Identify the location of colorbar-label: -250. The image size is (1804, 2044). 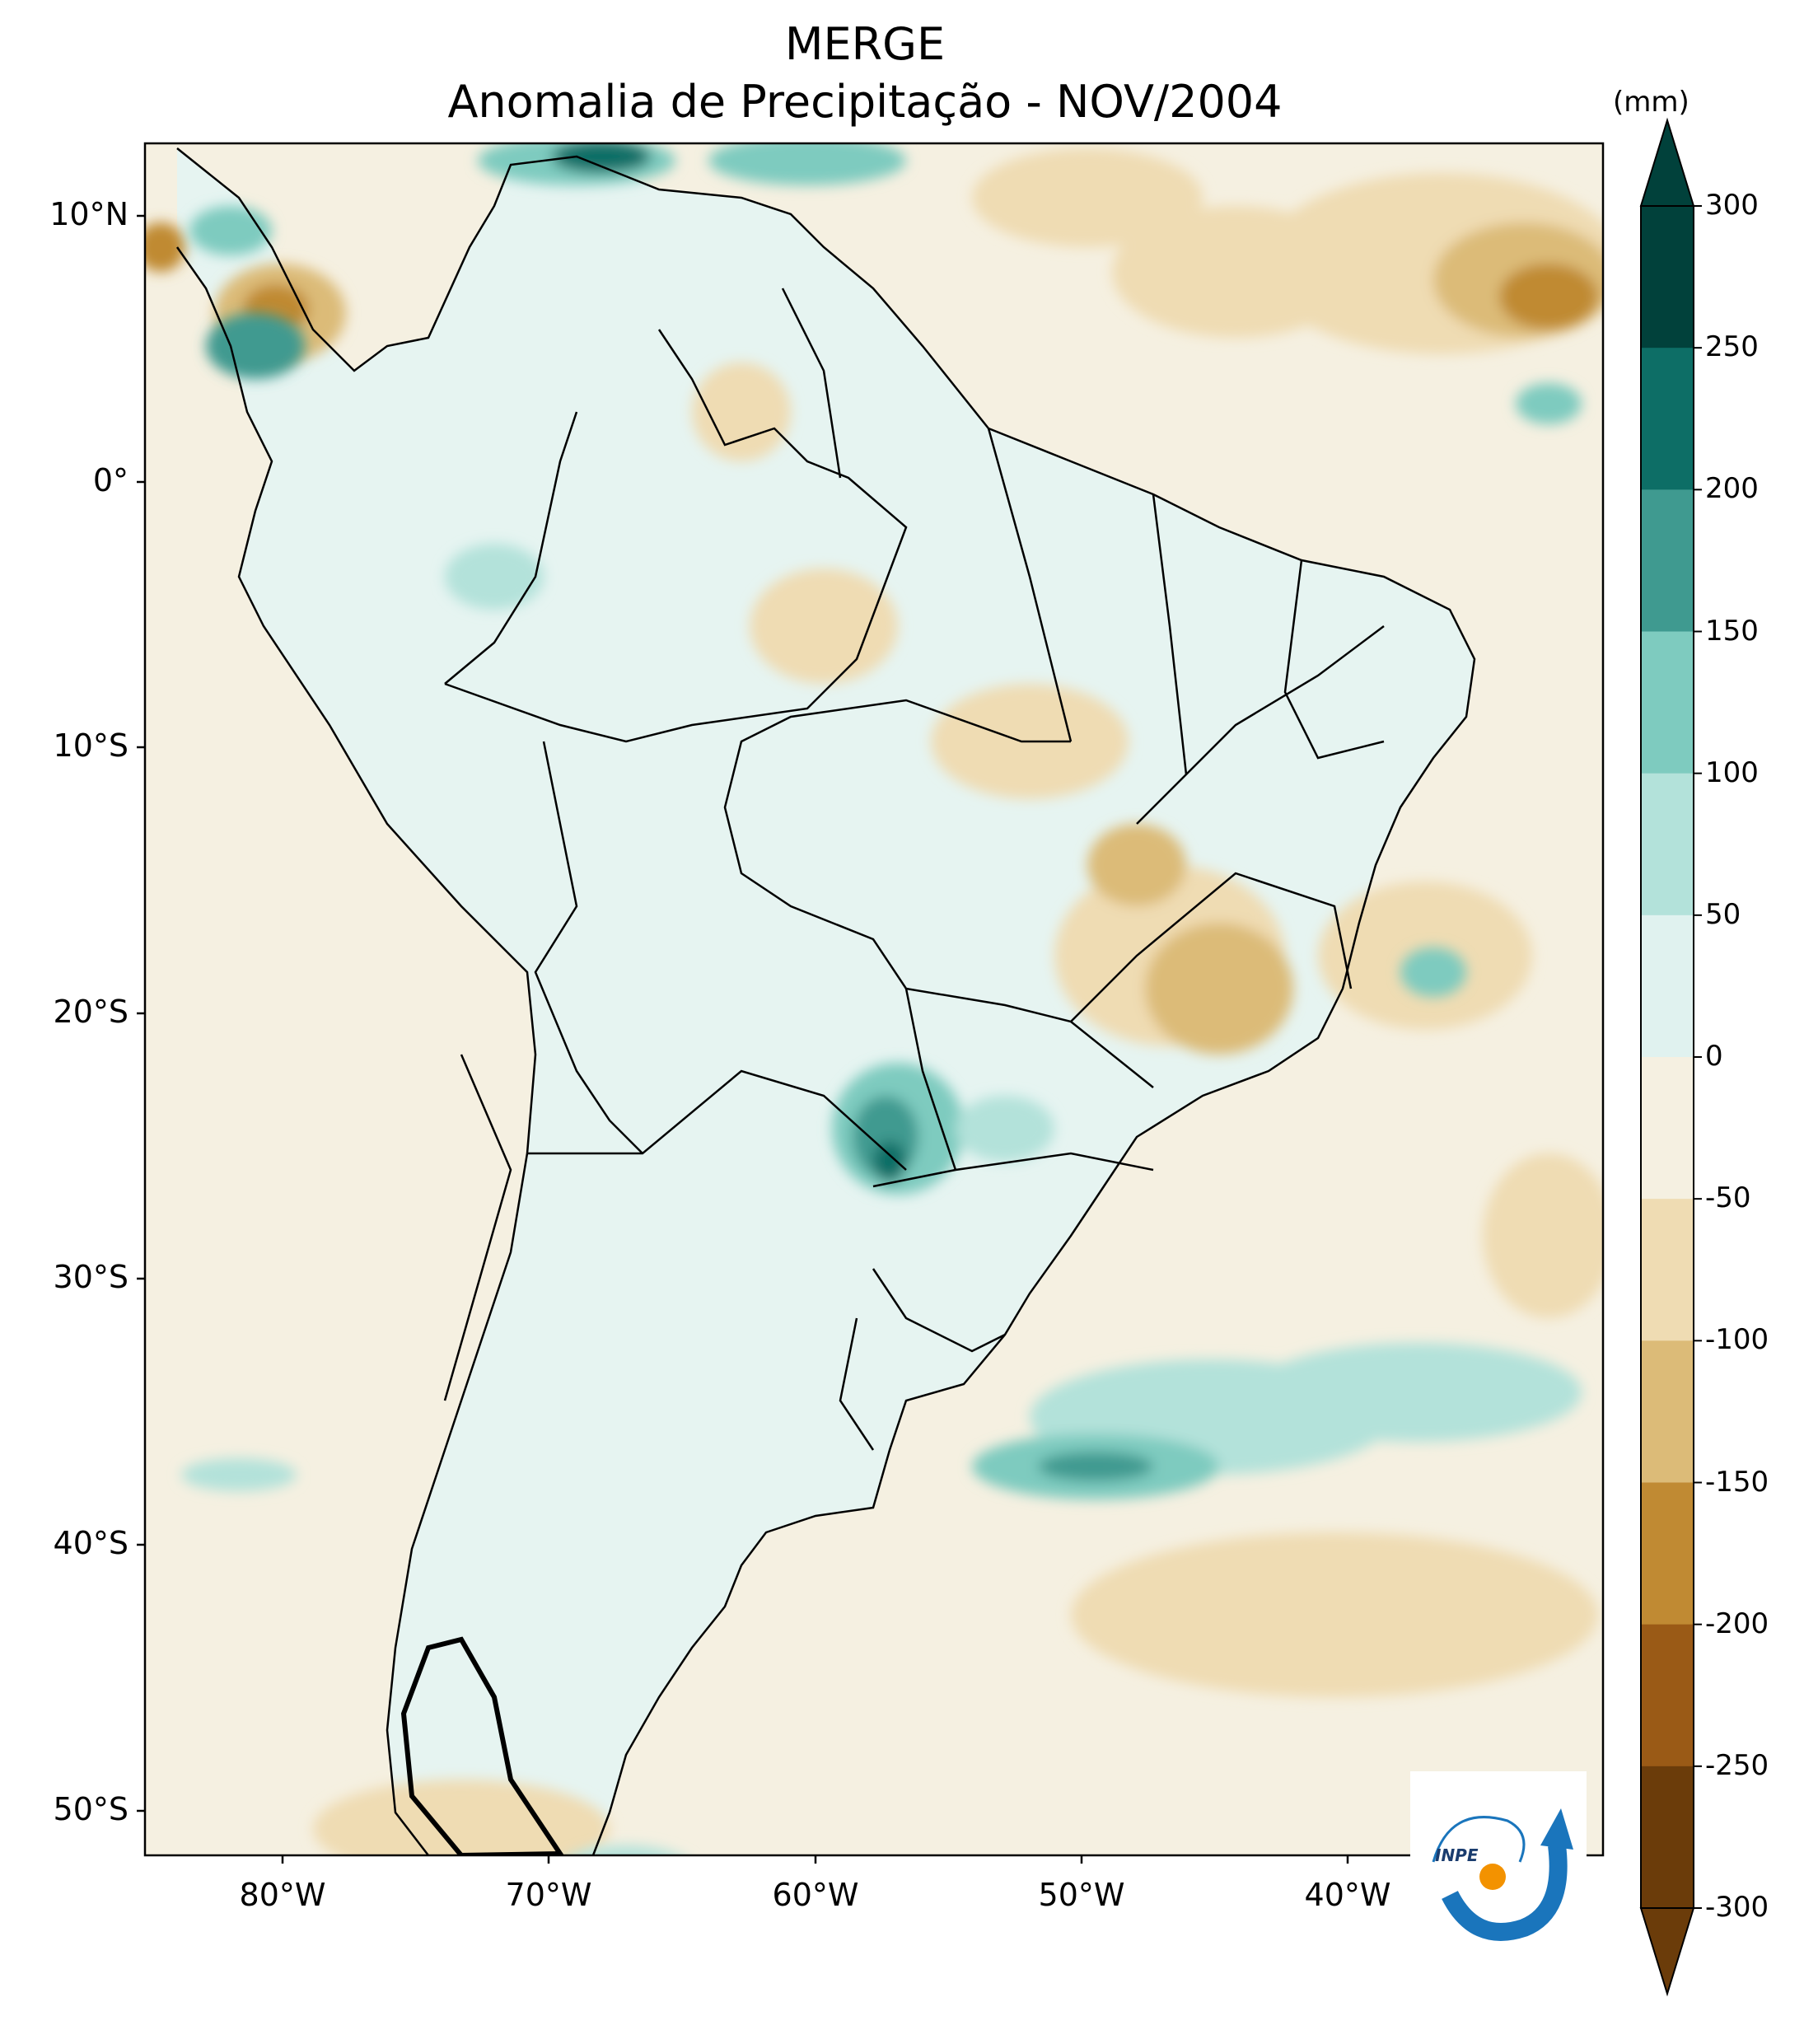
(1737, 1765).